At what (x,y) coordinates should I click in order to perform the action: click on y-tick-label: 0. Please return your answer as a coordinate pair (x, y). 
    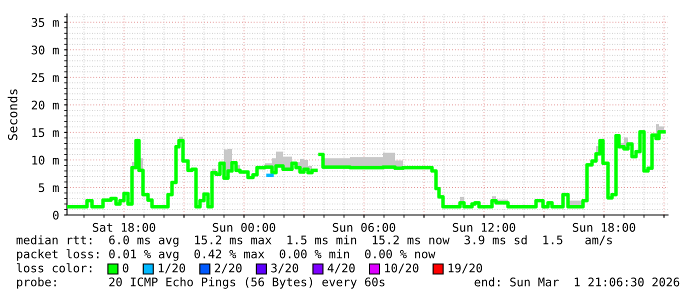
    Looking at the image, I should click on (56, 215).